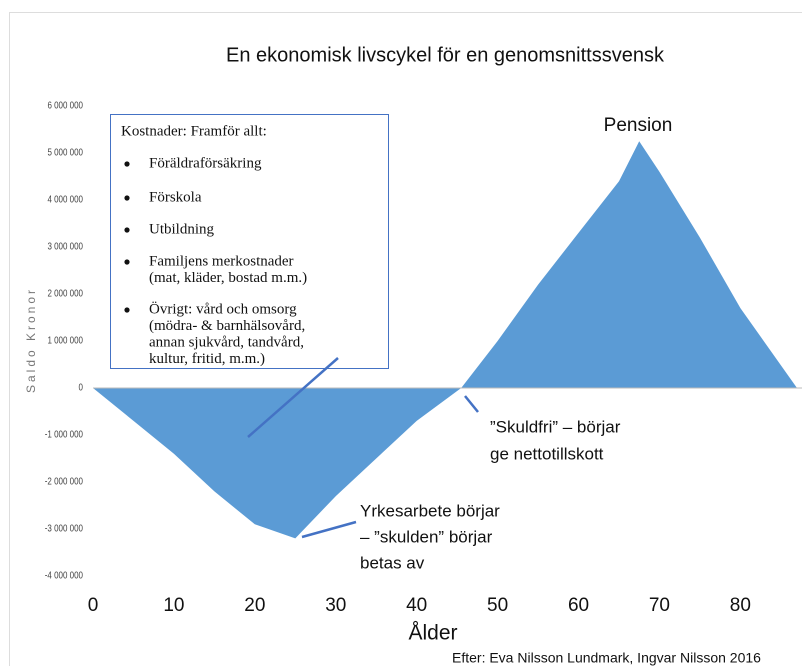  I want to click on box-item: Familjens merkostnader, so click(221, 261).